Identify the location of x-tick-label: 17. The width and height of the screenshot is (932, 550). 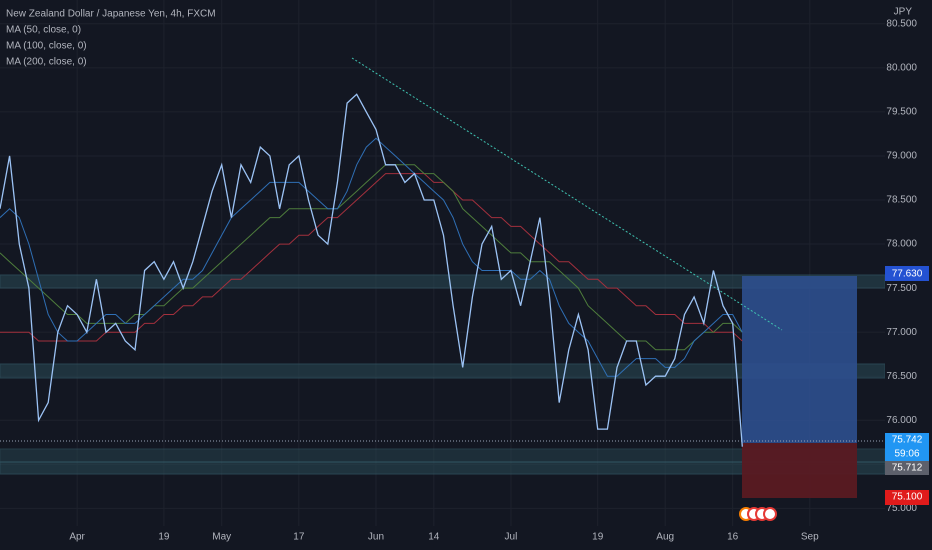
(299, 537).